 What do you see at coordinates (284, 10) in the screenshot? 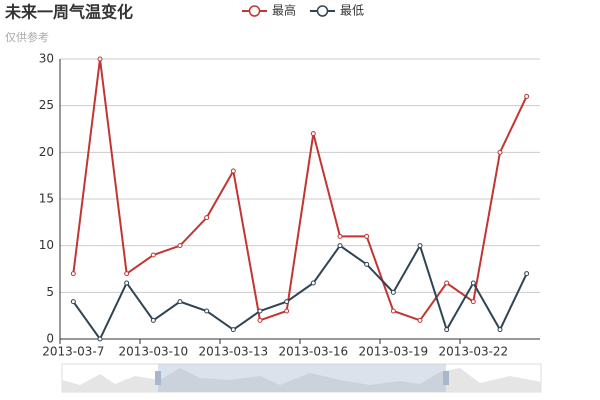
I see `legend-label: 最高` at bounding box center [284, 10].